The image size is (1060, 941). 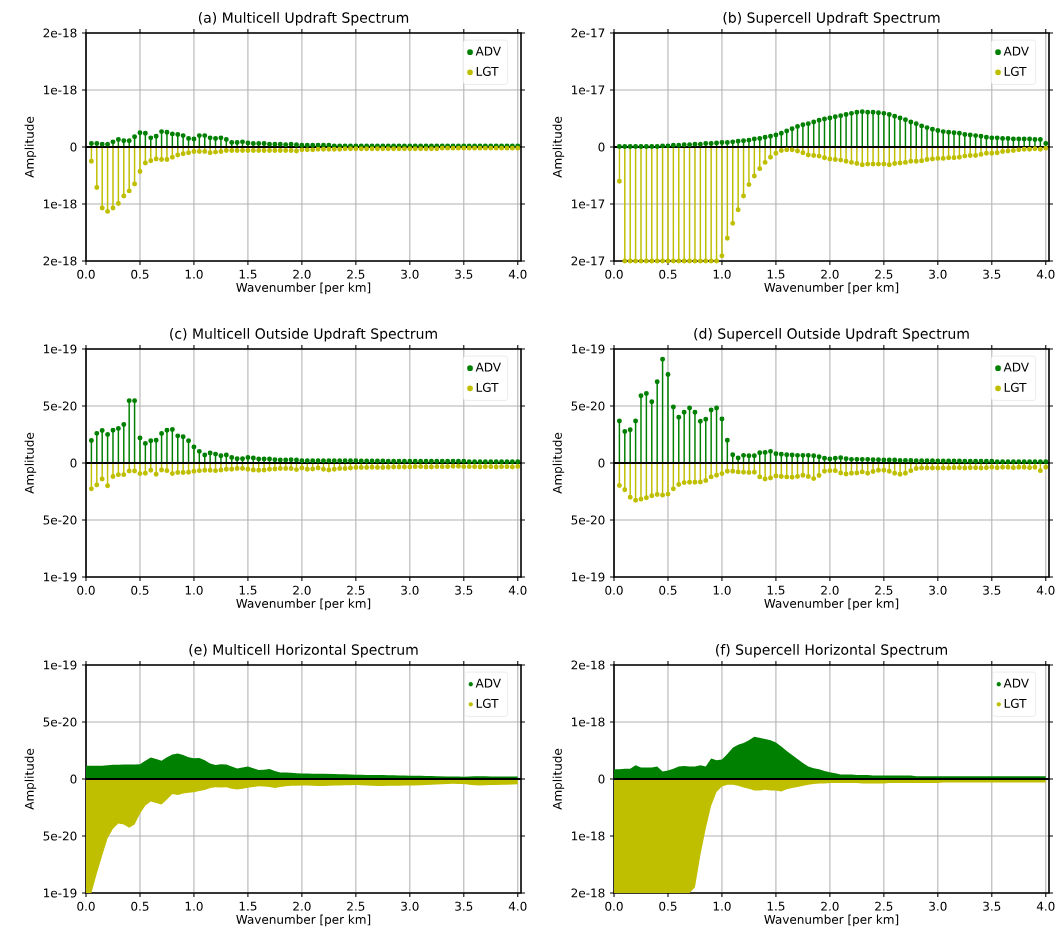 I want to click on chart-title: (e) Multicell Horizontal Spectrum, so click(x=303, y=651).